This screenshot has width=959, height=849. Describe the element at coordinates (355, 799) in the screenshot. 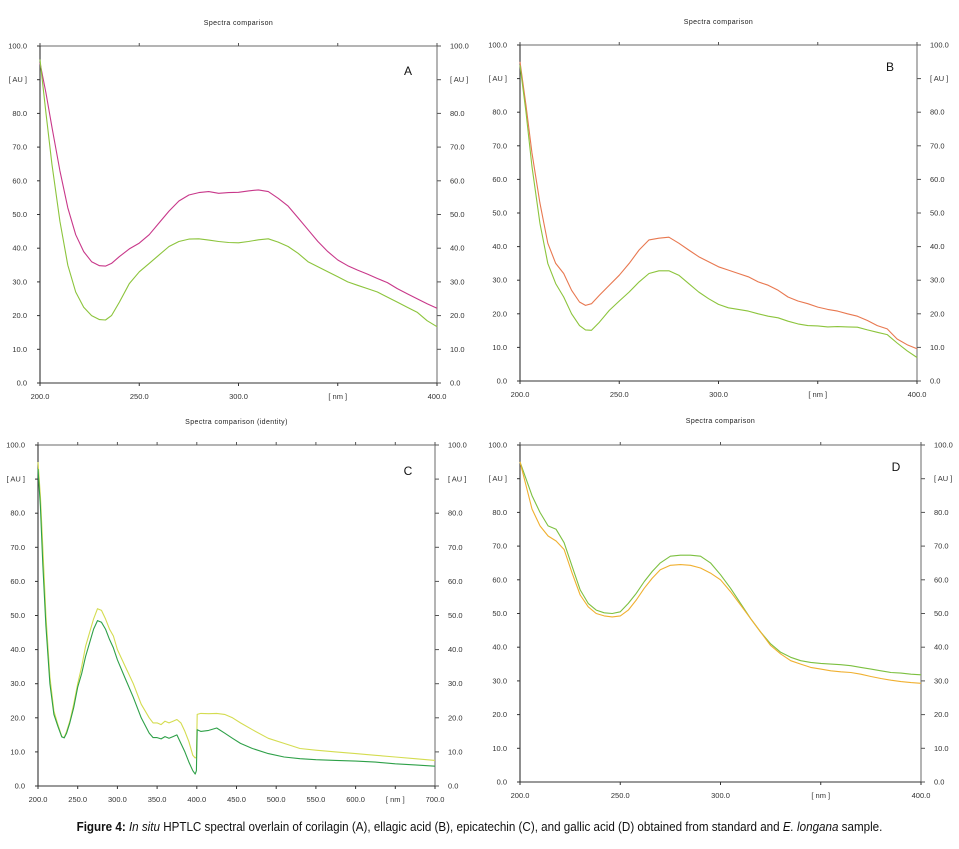

I see `x-tick-label: 600.0` at that location.